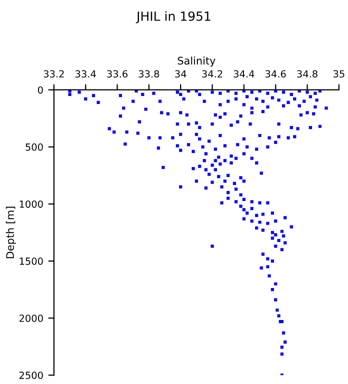  What do you see at coordinates (31, 375) in the screenshot?
I see `y-tick-label: 2500` at bounding box center [31, 375].